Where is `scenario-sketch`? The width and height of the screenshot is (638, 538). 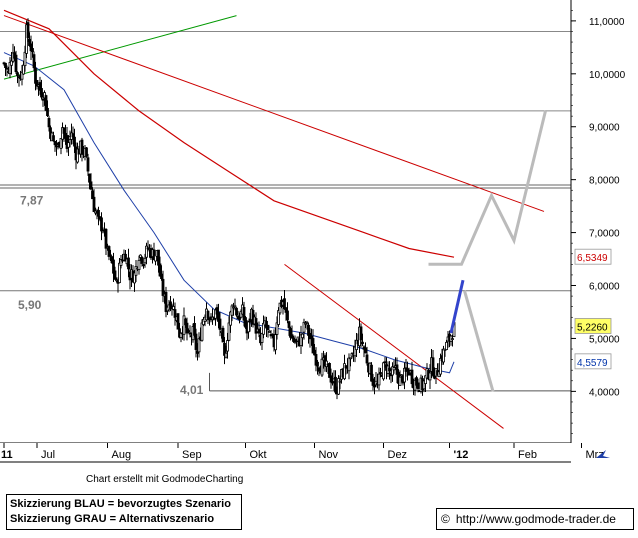
scenario-sketch is located at coordinates (487, 251).